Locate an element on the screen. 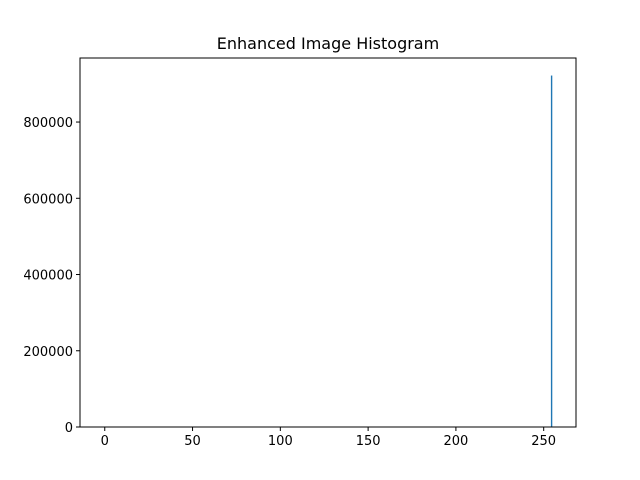  x-tick-label: 200 is located at coordinates (455, 441).